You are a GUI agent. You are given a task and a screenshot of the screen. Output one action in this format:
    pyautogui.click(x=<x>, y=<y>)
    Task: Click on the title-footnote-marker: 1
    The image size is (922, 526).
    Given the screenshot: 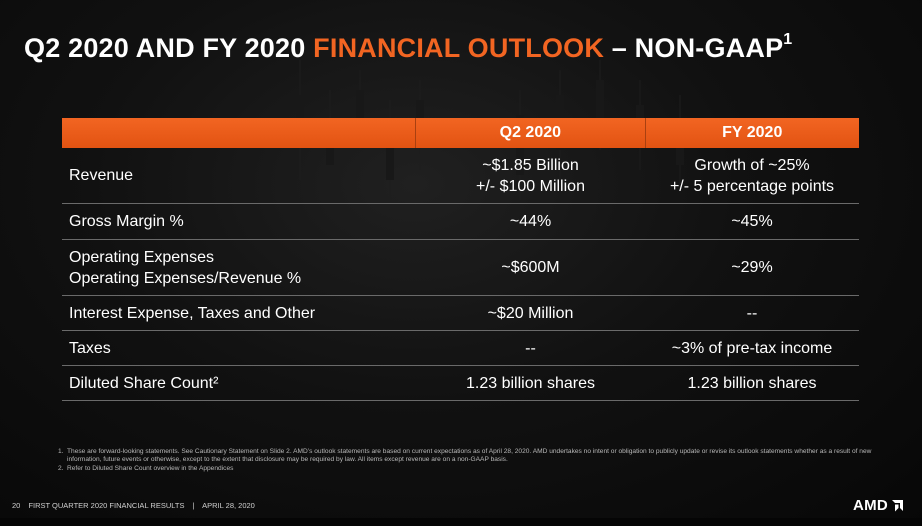 What is the action you would take?
    pyautogui.click(x=788, y=39)
    